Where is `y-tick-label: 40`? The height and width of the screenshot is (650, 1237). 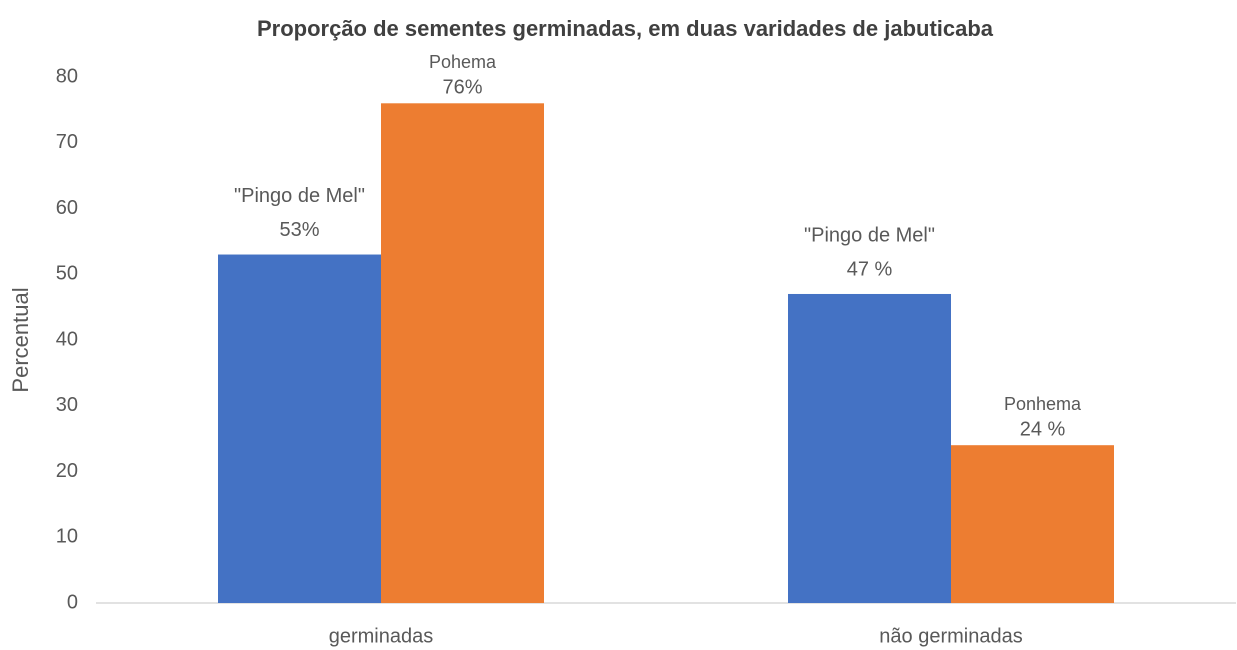
y-tick-label: 40 is located at coordinates (67, 339).